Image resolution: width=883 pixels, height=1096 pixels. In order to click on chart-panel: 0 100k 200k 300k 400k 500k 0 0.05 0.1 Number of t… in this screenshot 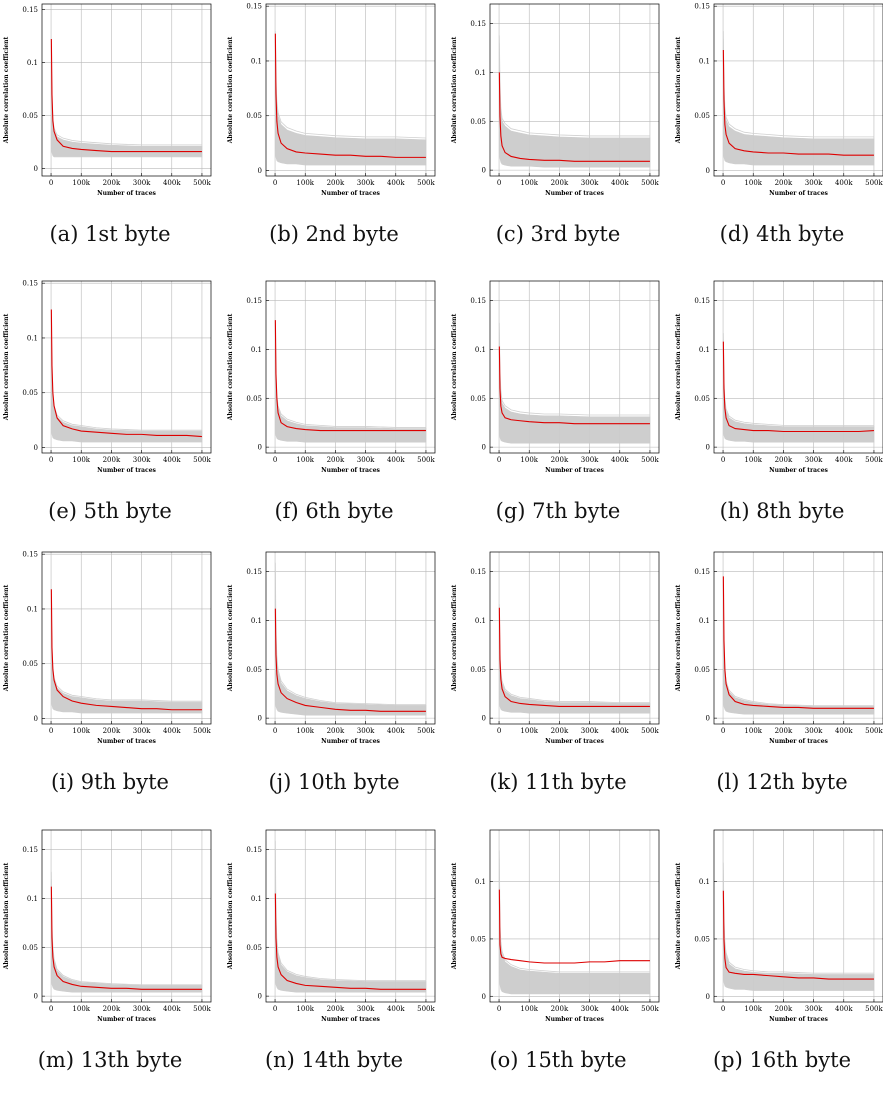, I will do `click(777, 961)`.